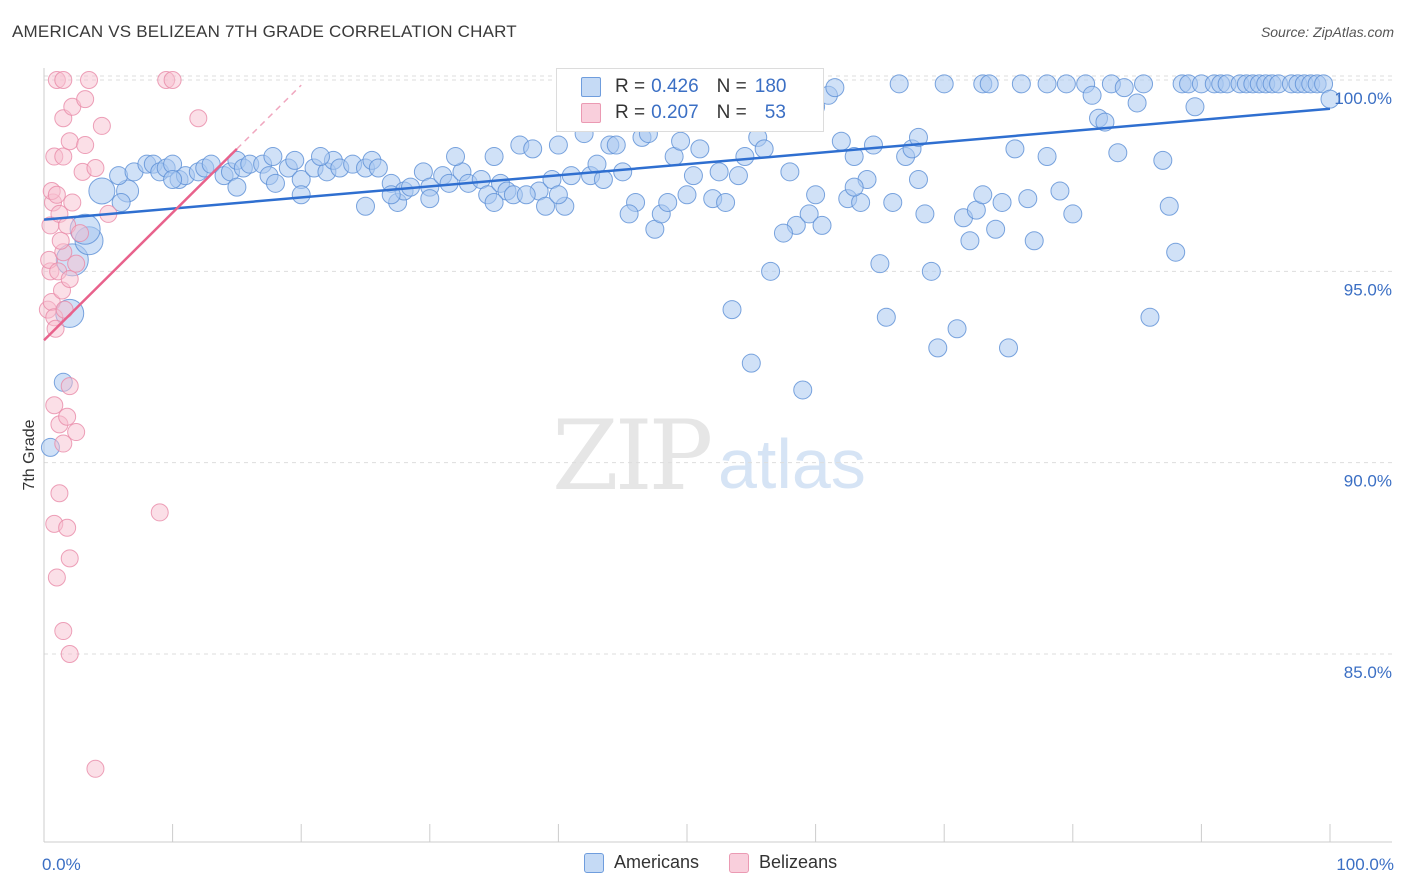 This screenshot has width=1406, height=892. What do you see at coordinates (675, 86) in the screenshot?
I see `legend-r-value-americans: 0.426` at bounding box center [675, 86].